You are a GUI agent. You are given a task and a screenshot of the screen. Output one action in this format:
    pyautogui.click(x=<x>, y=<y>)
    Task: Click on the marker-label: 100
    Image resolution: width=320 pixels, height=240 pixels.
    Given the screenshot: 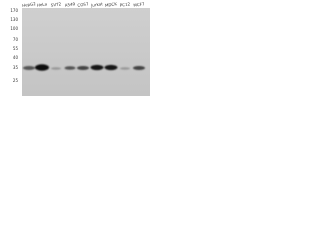 What is the action you would take?
    pyautogui.click(x=14, y=28)
    